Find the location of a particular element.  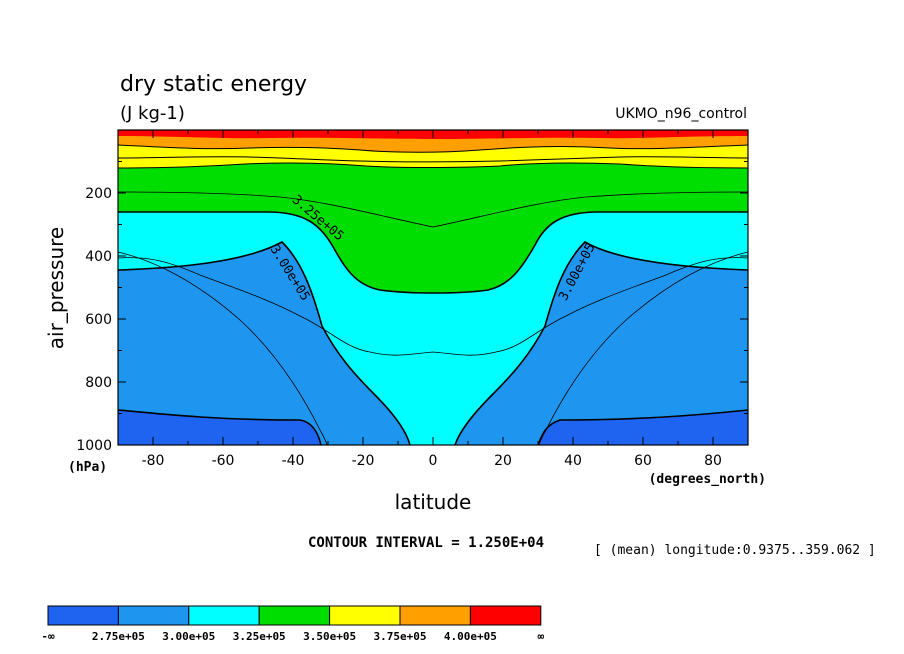

contour-line-337e5 is located at coordinates (433, 209).